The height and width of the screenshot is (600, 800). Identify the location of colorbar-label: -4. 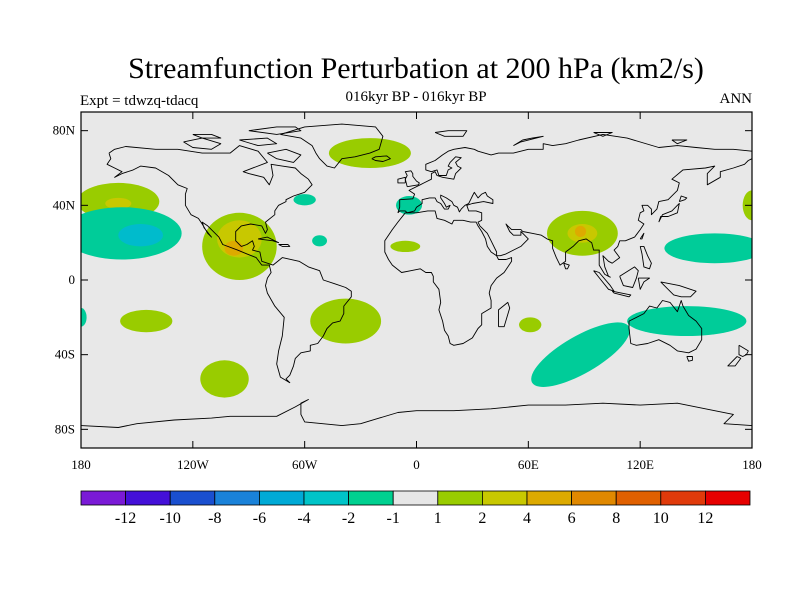
(303, 518).